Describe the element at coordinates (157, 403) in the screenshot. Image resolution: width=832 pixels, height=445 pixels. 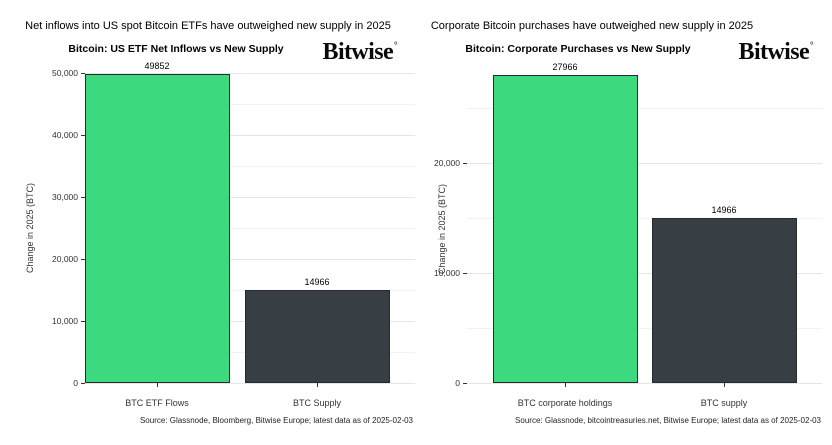
I see `x-category-label: BTC ETF Flows` at that location.